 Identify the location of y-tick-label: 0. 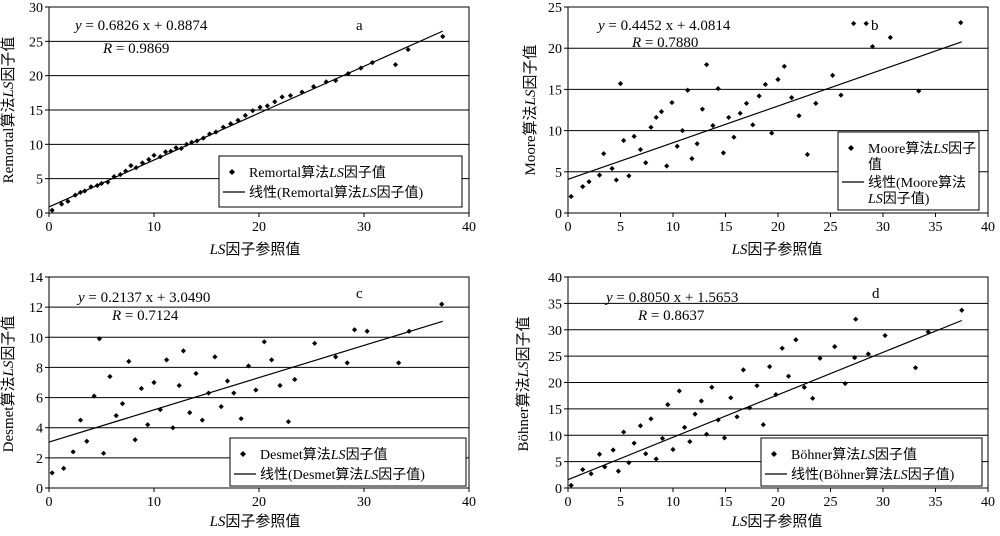
(558, 489).